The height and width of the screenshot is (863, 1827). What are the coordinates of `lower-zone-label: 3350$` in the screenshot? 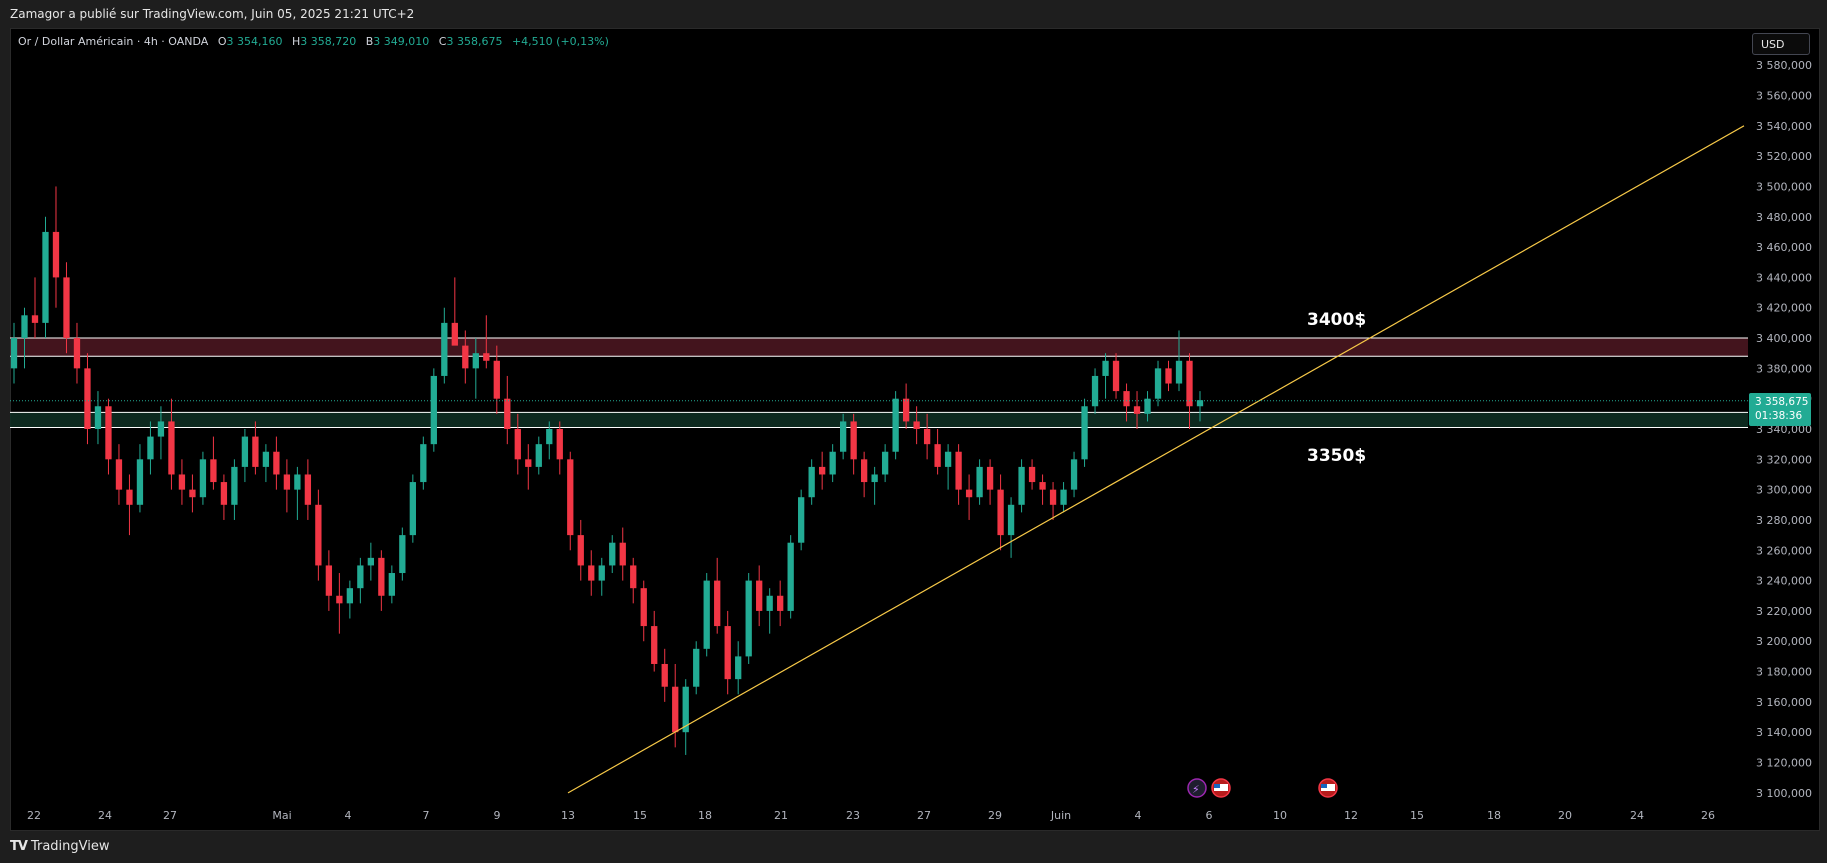 It's located at (1336, 456).